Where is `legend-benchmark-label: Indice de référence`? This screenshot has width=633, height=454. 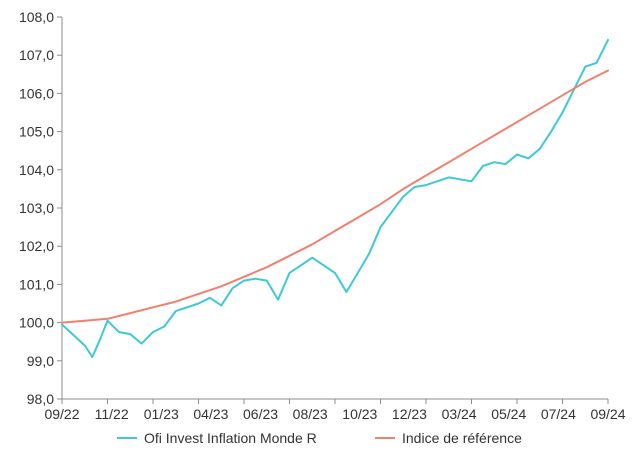 legend-benchmark-label: Indice de référence is located at coordinates (462, 438).